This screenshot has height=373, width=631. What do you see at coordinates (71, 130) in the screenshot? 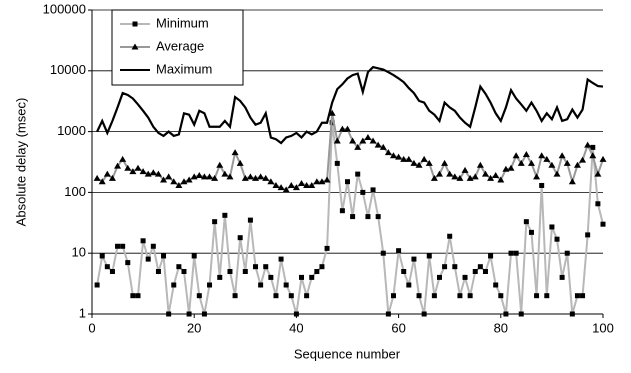
I see `y-tick-label: 1000` at bounding box center [71, 130].